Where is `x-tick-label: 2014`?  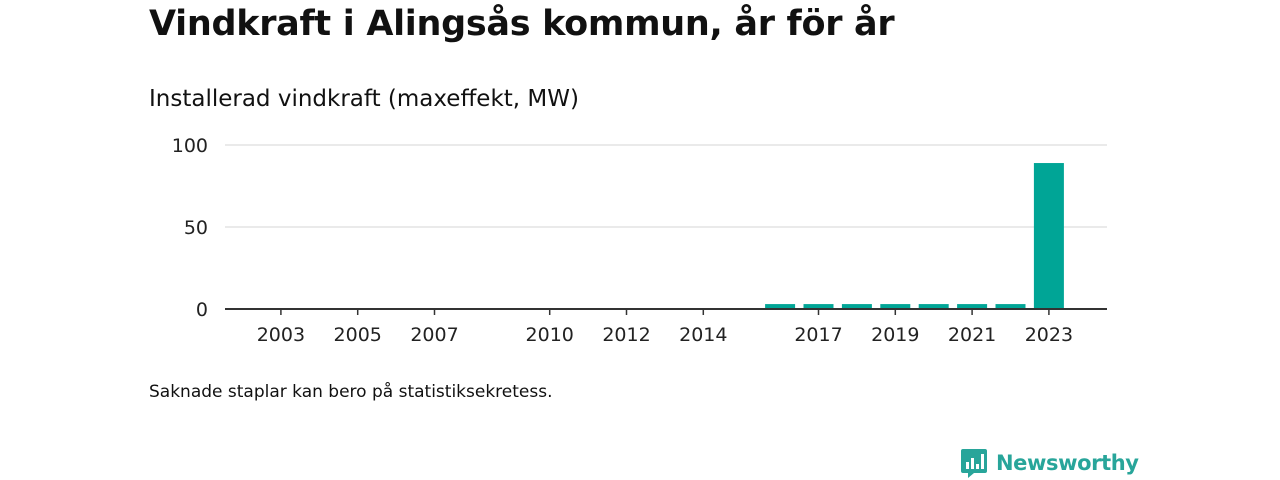
x-tick-label: 2014 is located at coordinates (703, 335).